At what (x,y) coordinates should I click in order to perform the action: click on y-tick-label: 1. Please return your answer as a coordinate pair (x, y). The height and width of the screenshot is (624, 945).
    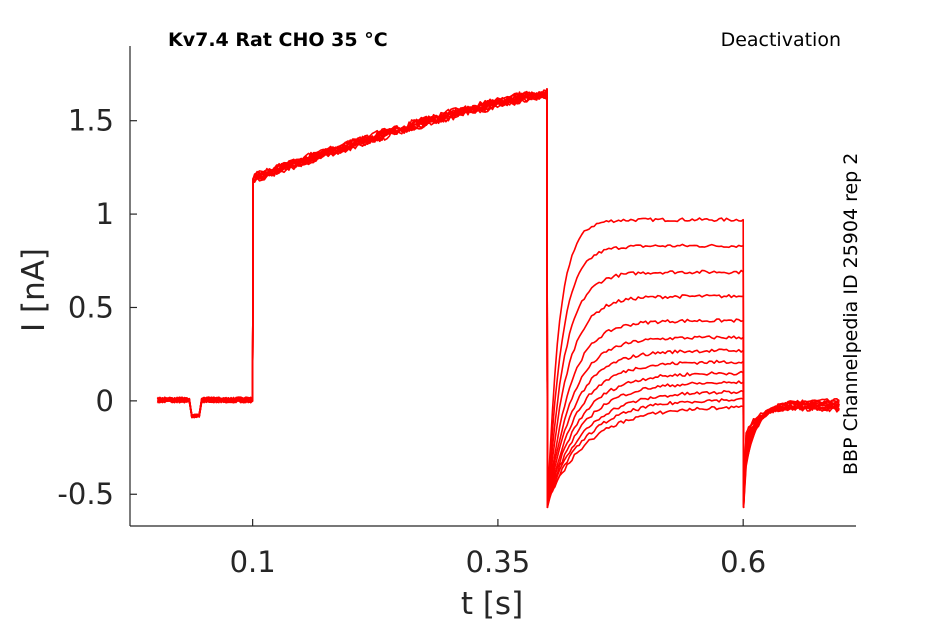
    Looking at the image, I should click on (105, 214).